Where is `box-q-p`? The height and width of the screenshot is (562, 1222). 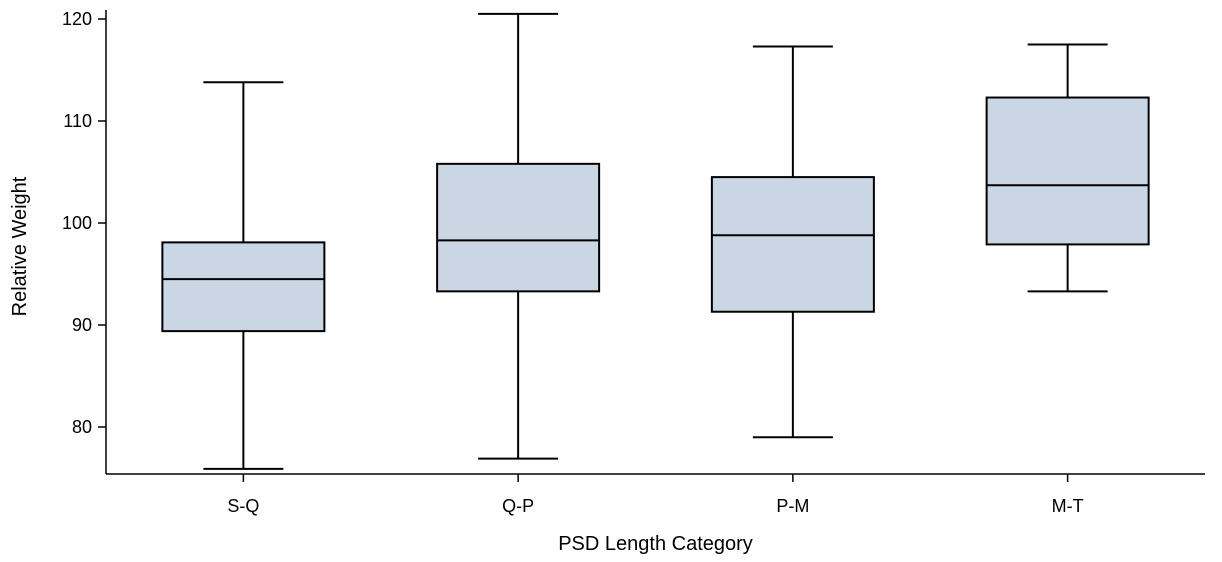
box-q-p is located at coordinates (518, 236).